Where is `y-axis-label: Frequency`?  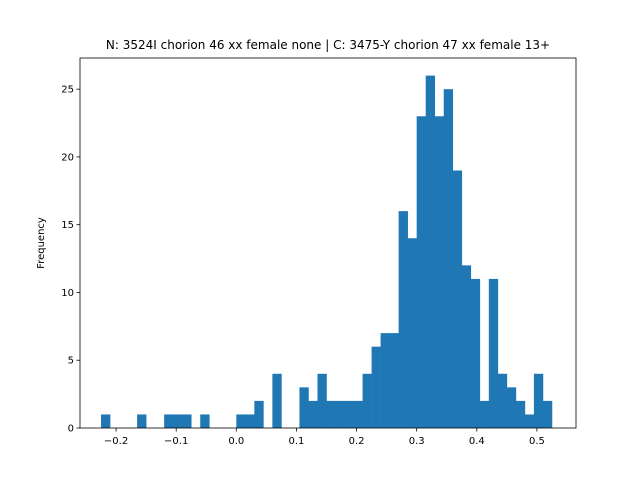 y-axis-label: Frequency is located at coordinates (41, 243).